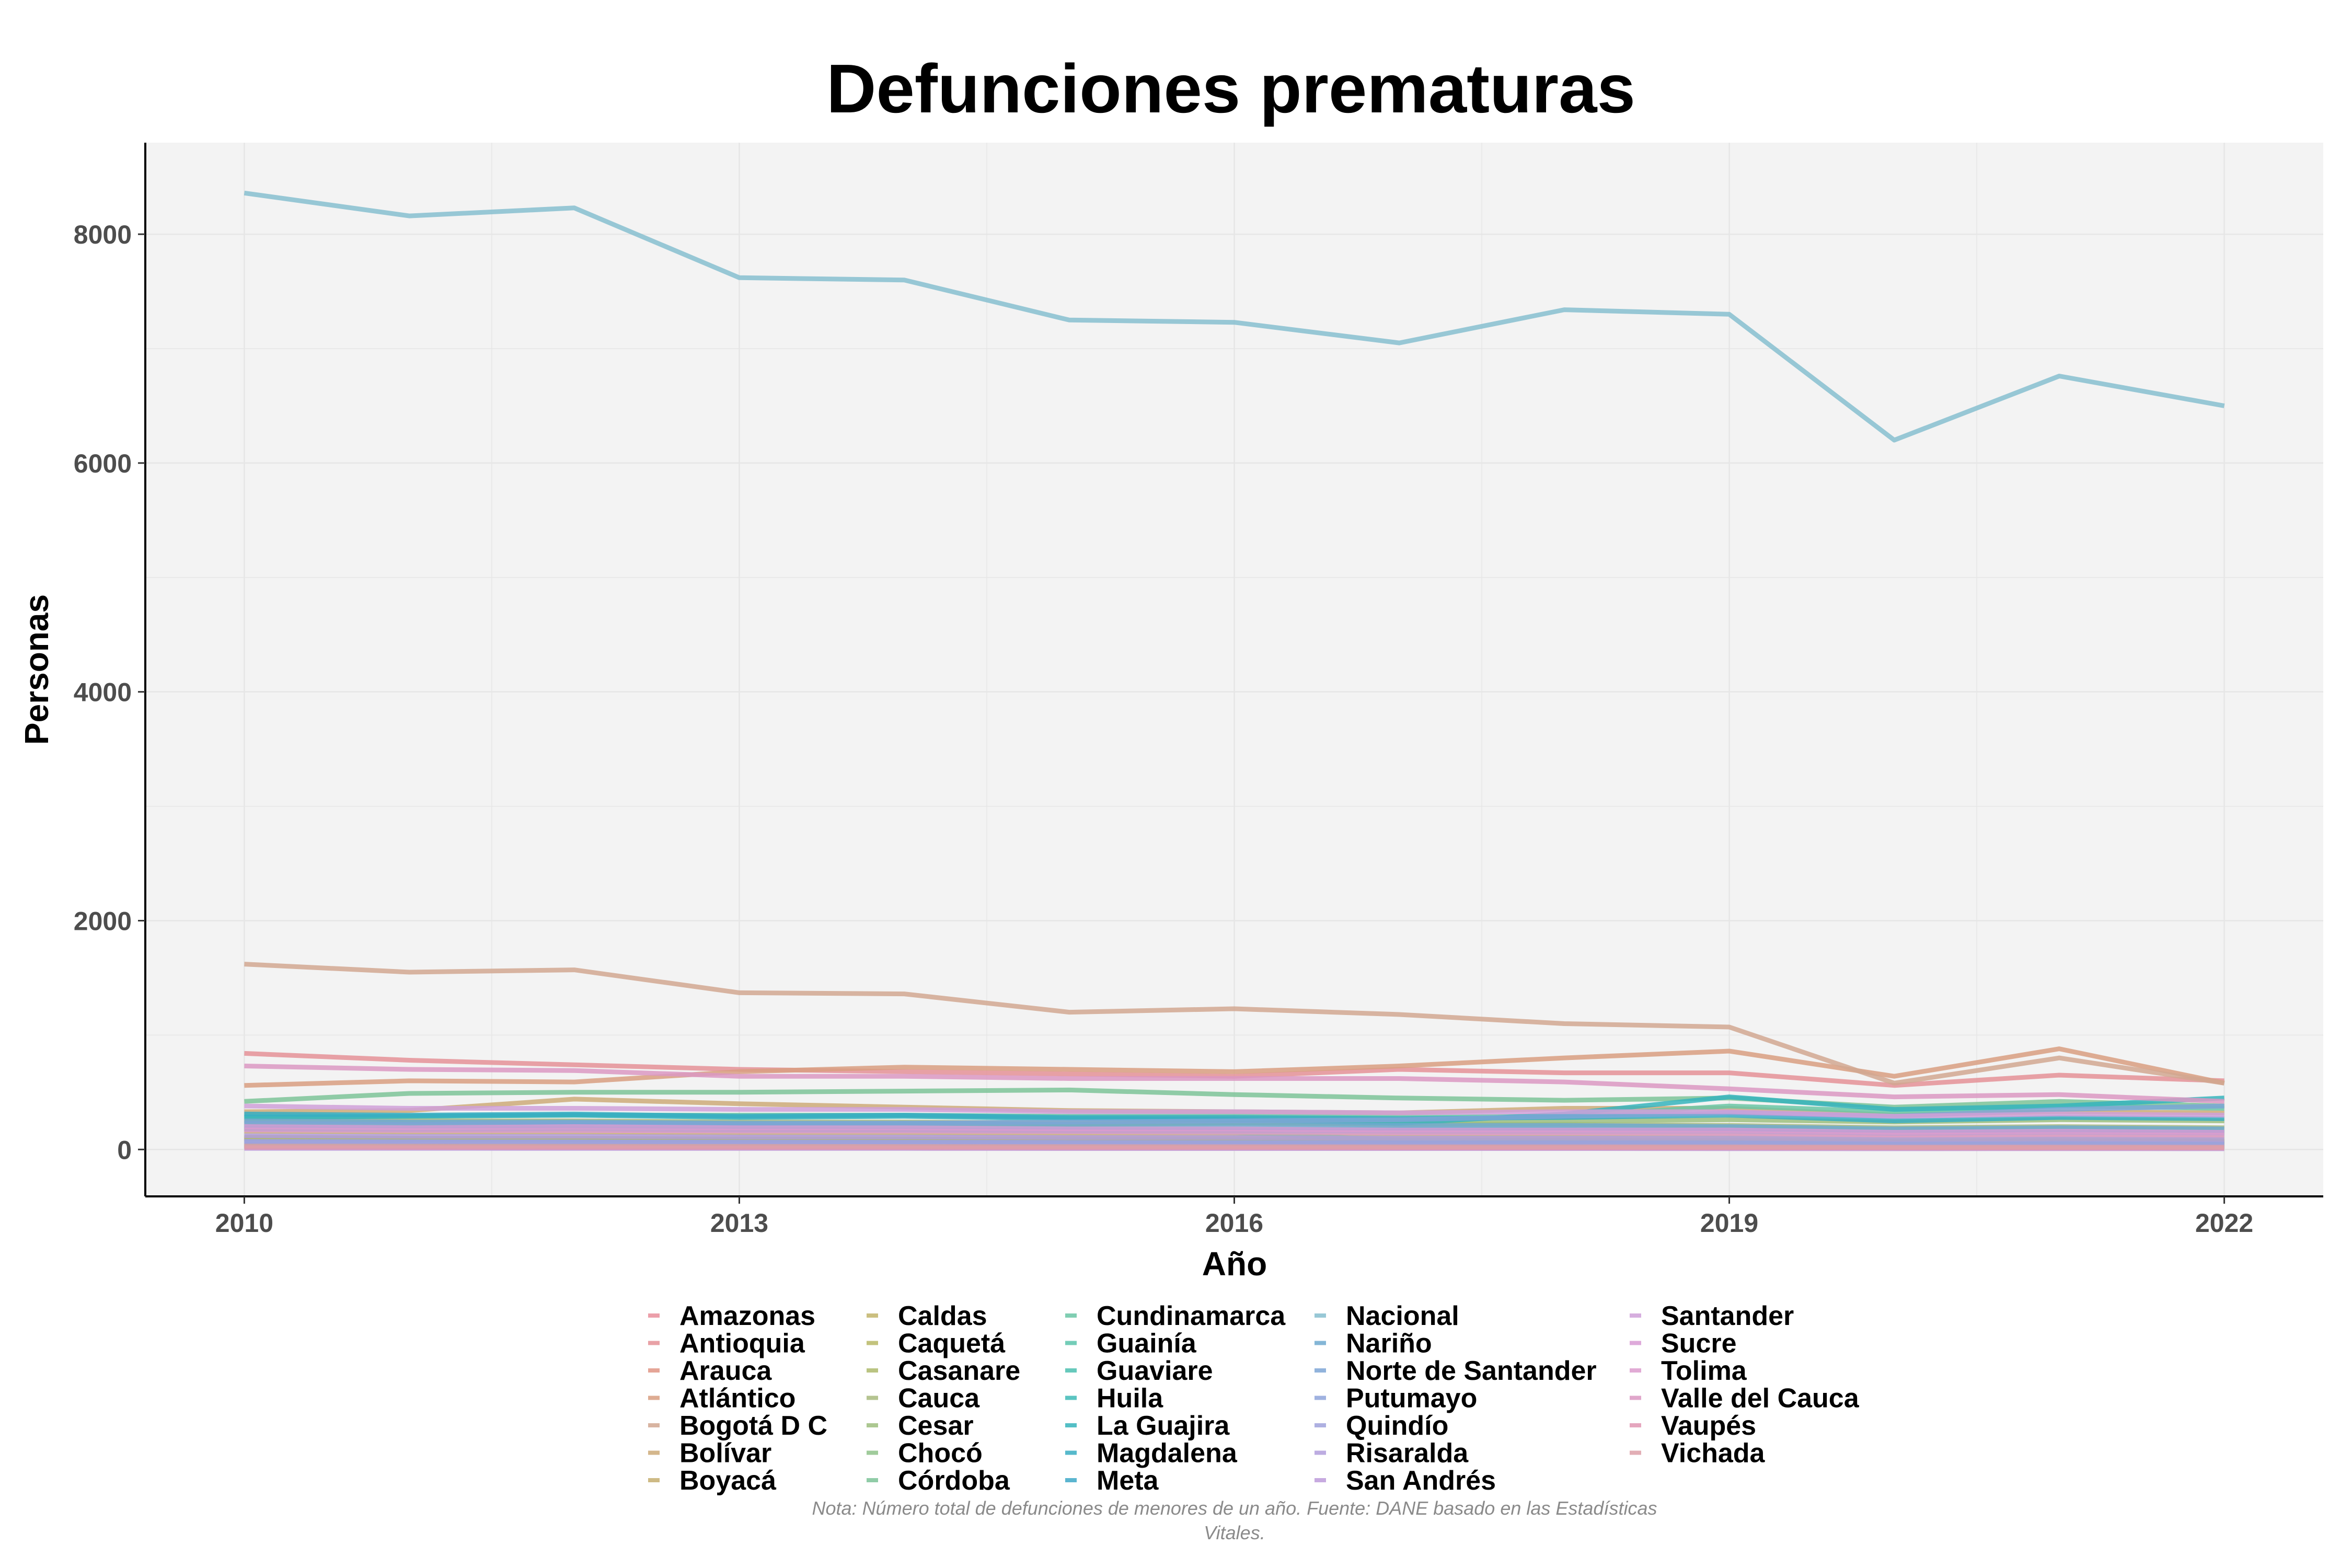 The image size is (2352, 1568). Describe the element at coordinates (36, 669) in the screenshot. I see `y-axis-title: Personas` at that location.